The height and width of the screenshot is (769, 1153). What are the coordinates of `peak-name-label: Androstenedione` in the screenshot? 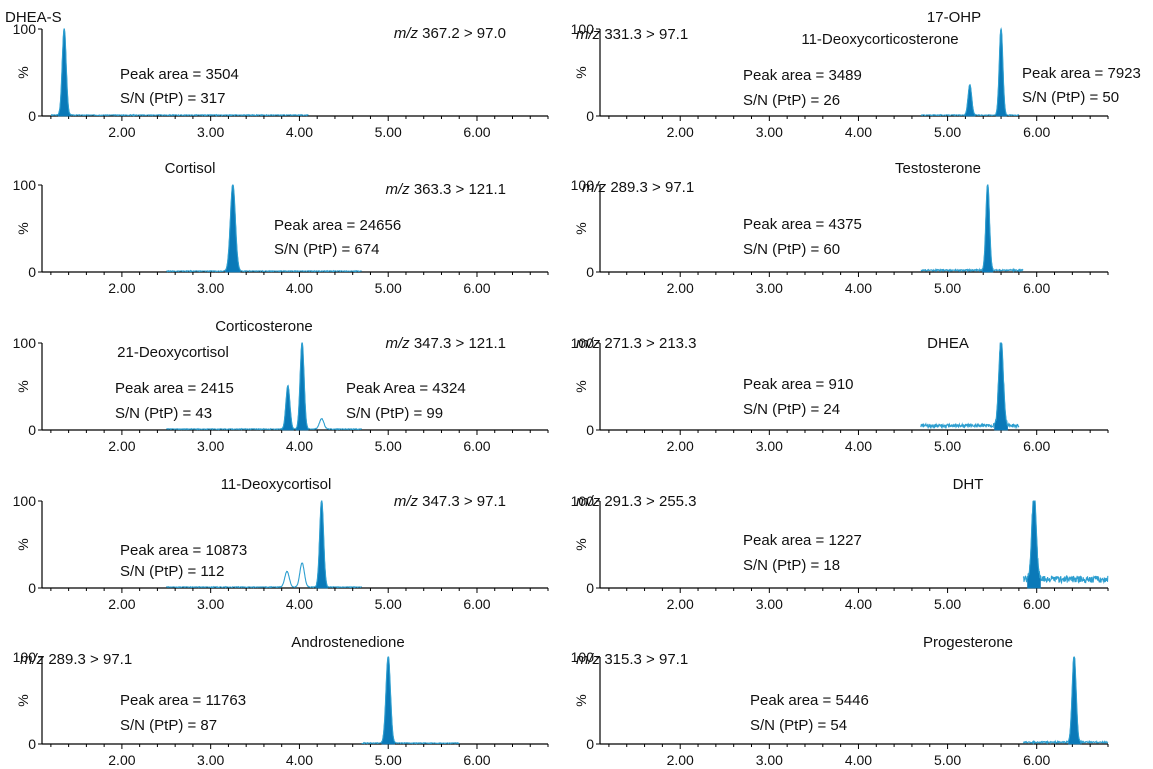 It's located at (347, 642).